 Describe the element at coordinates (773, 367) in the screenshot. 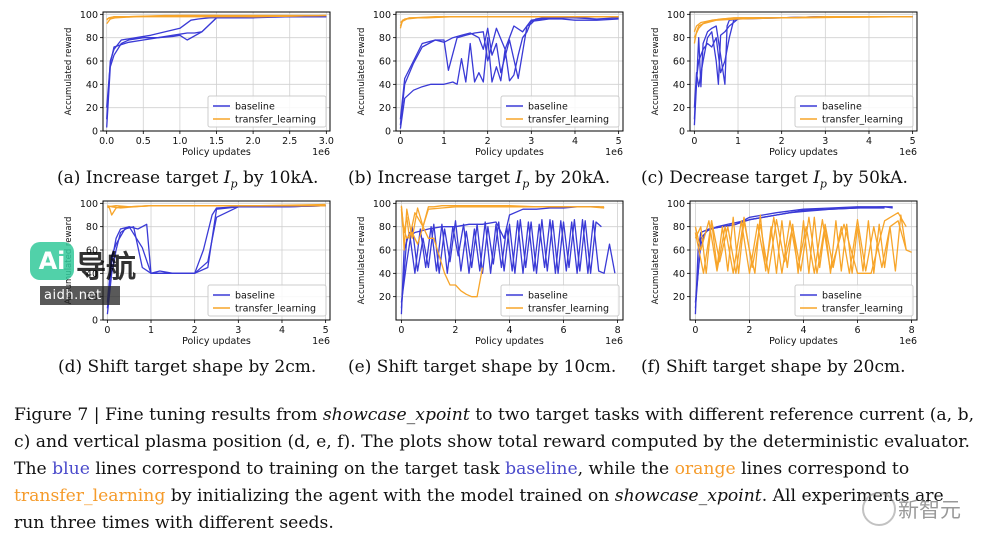

I see `caption-f: (f) Shift target shape by 20cm.` at that location.